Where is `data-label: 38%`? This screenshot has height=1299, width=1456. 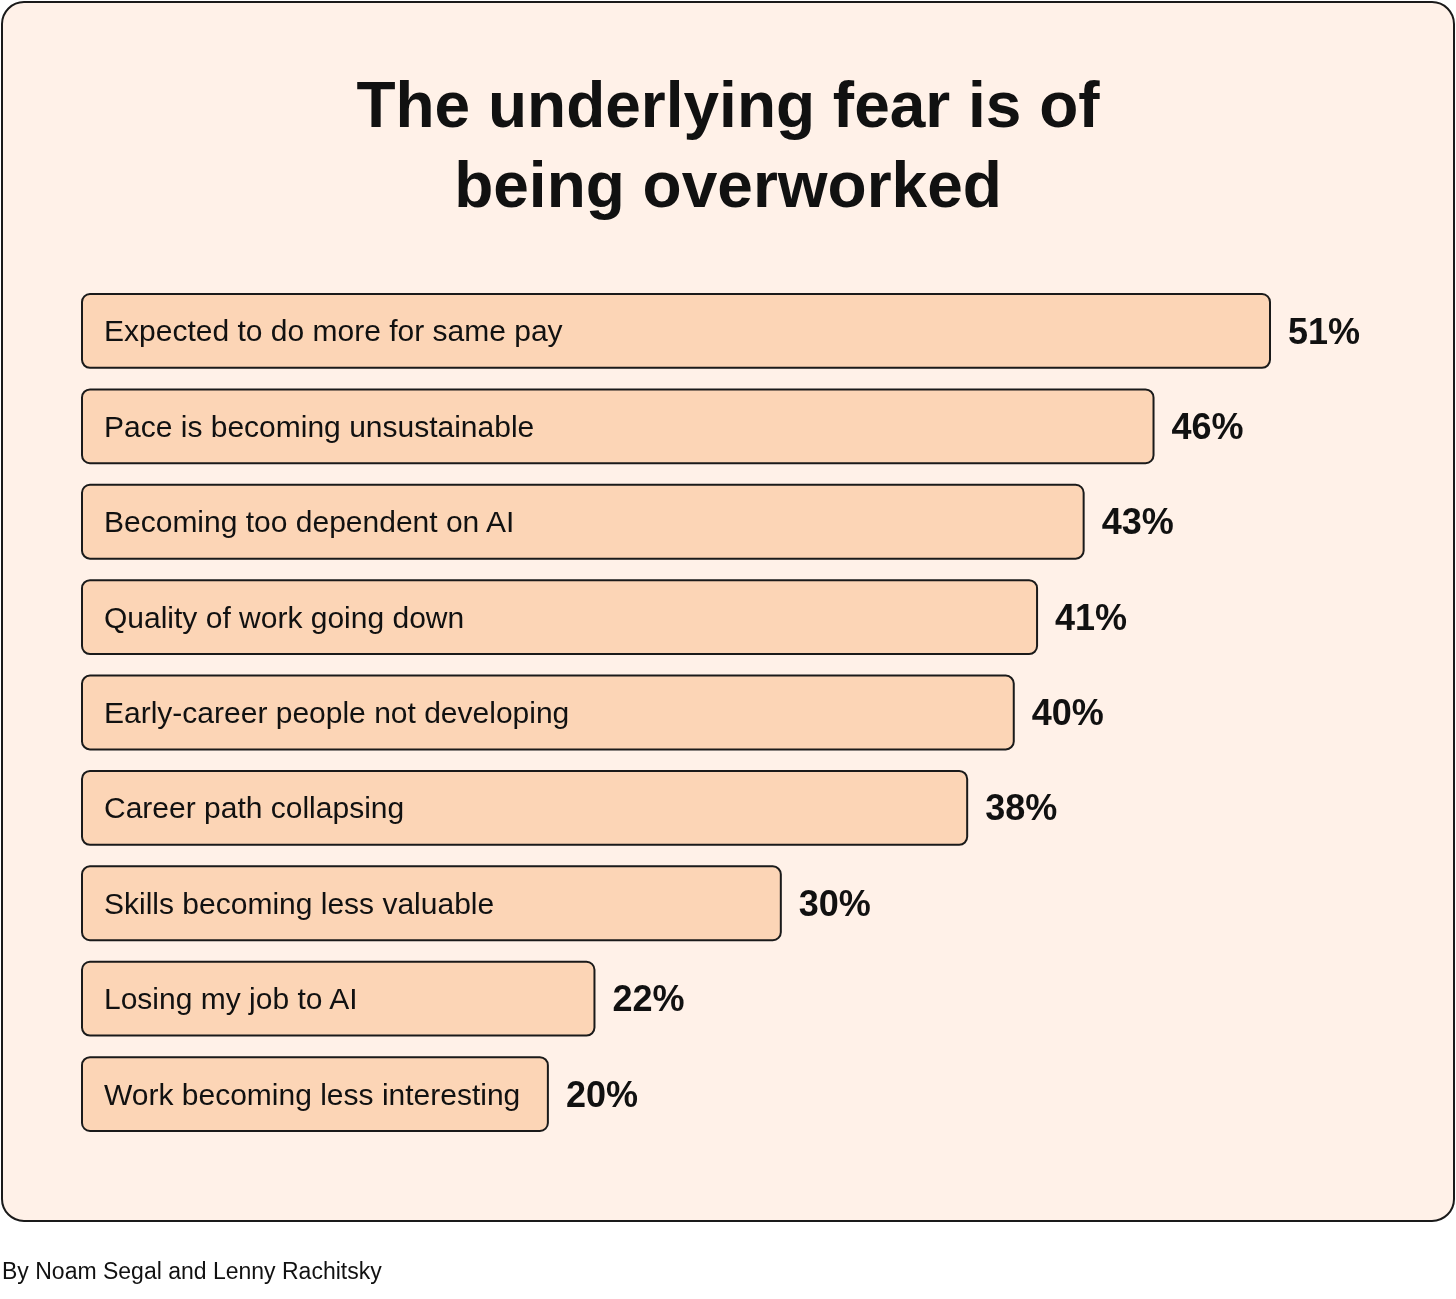
data-label: 38% is located at coordinates (1021, 808).